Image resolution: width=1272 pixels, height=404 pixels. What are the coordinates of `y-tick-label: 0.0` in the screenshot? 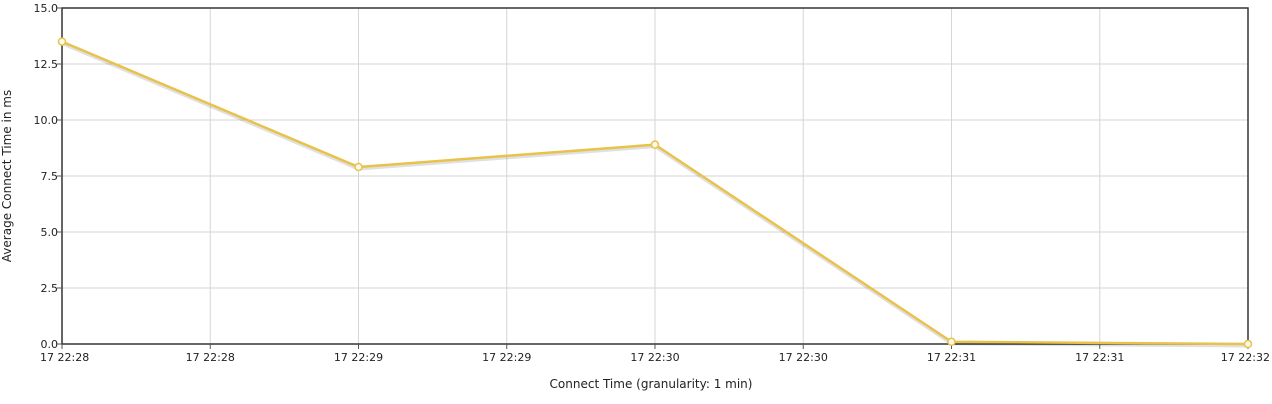 It's located at (50, 344).